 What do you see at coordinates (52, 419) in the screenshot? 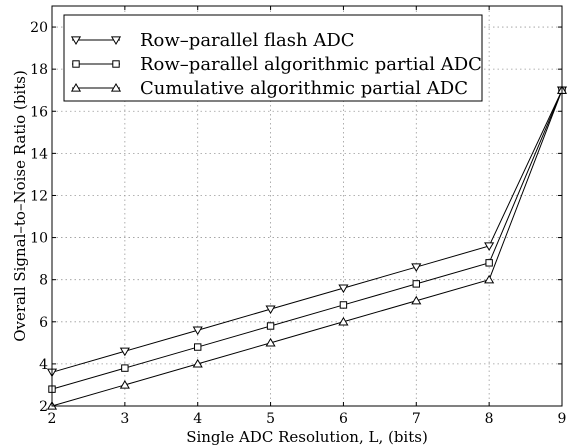
I see `x-tick-label: 2` at bounding box center [52, 419].